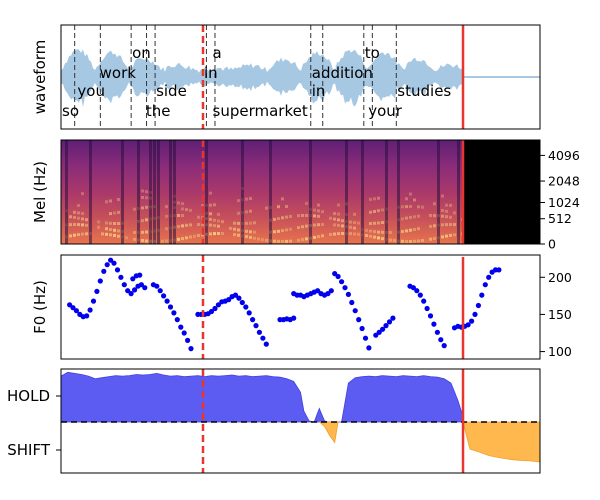 Image resolution: width=600 pixels, height=500 pixels. I want to click on f0-tick-label: 100, so click(560, 351).